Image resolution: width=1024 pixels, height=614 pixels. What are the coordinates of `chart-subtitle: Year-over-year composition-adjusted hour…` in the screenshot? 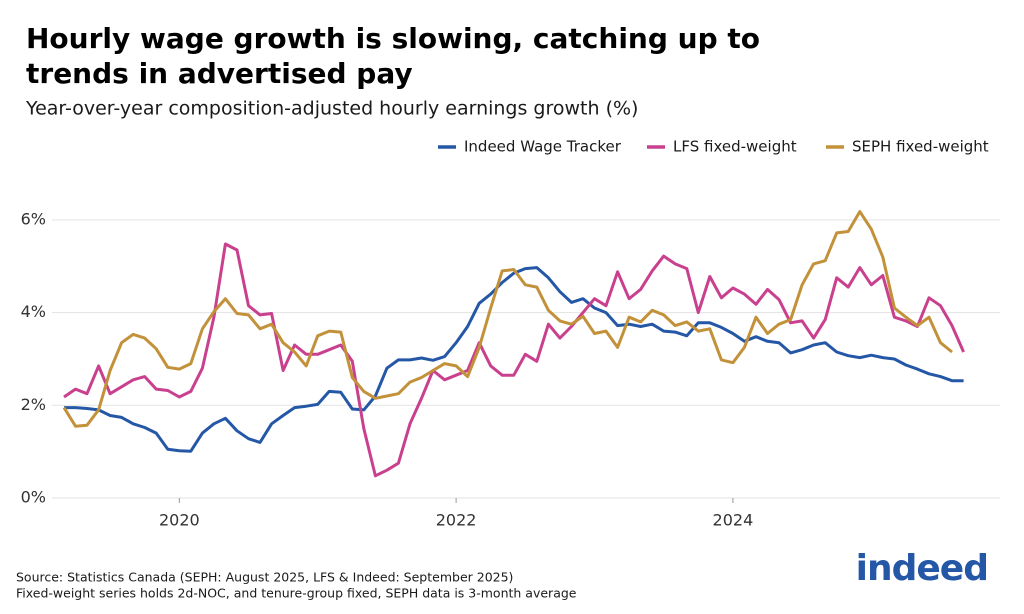 It's located at (331, 109).